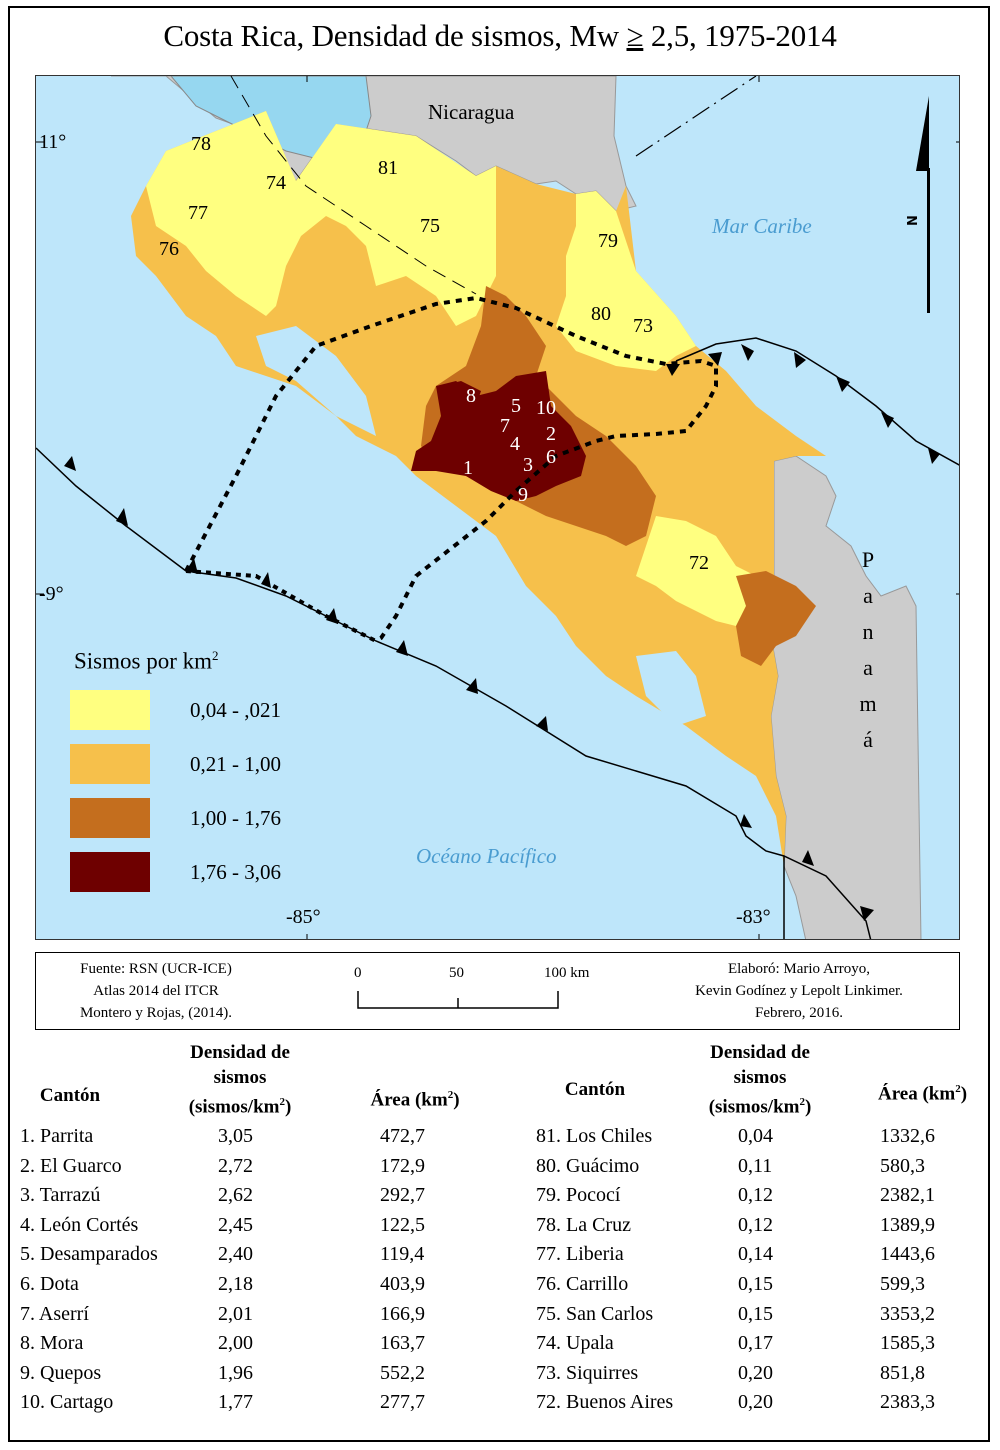 The height and width of the screenshot is (1450, 1000). What do you see at coordinates (235, 1165) in the screenshot?
I see `density-value: 2,72` at bounding box center [235, 1165].